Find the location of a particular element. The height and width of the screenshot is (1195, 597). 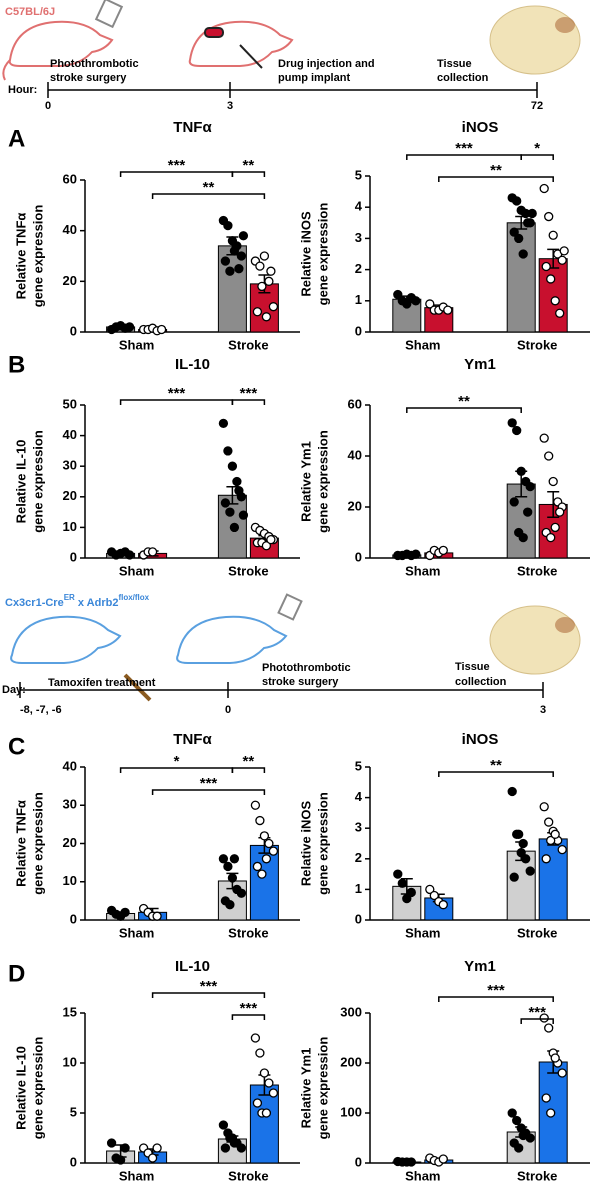

y-tick-label: 0 is located at coordinates (358, 1161).